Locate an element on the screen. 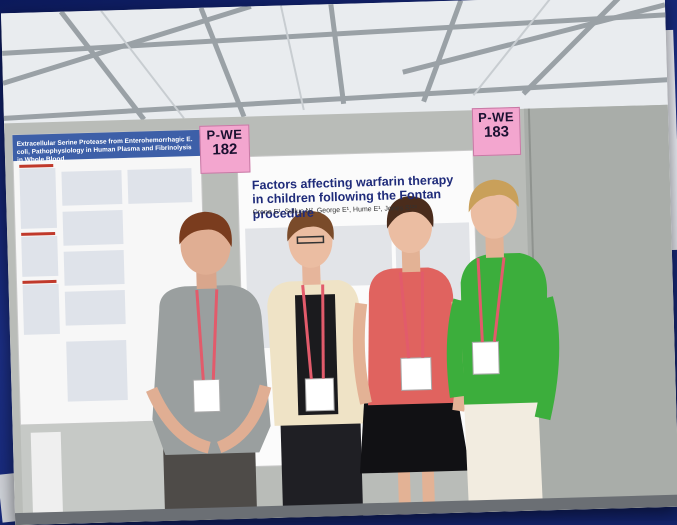  poster-number-sign-left: P-WE 182 is located at coordinates (225, 149).